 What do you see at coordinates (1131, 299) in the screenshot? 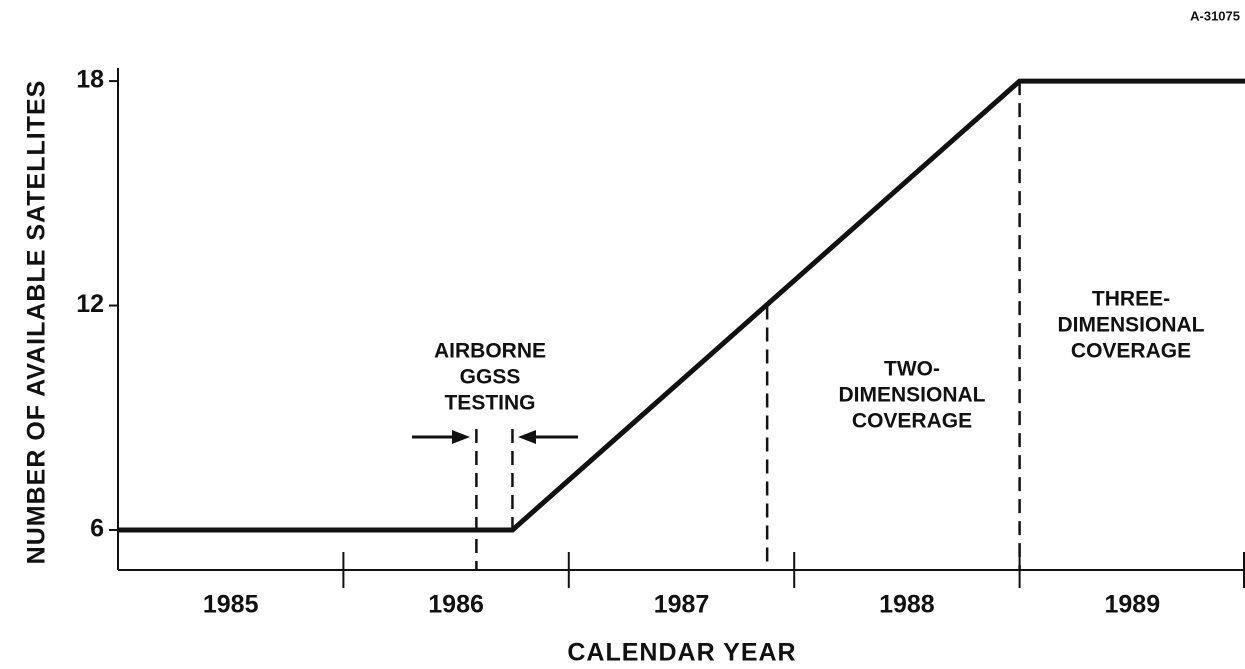
I see `annotation: THREE-` at bounding box center [1131, 299].